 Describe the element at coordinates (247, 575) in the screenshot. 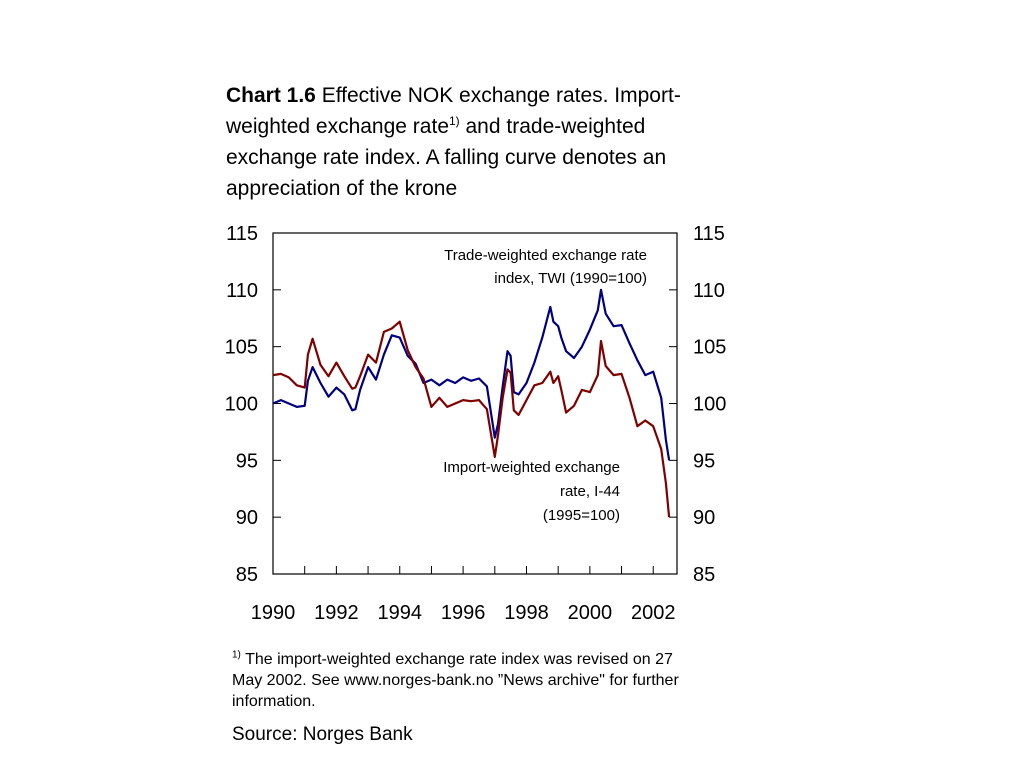

I see `y-tick-label-left-85: 85` at that location.